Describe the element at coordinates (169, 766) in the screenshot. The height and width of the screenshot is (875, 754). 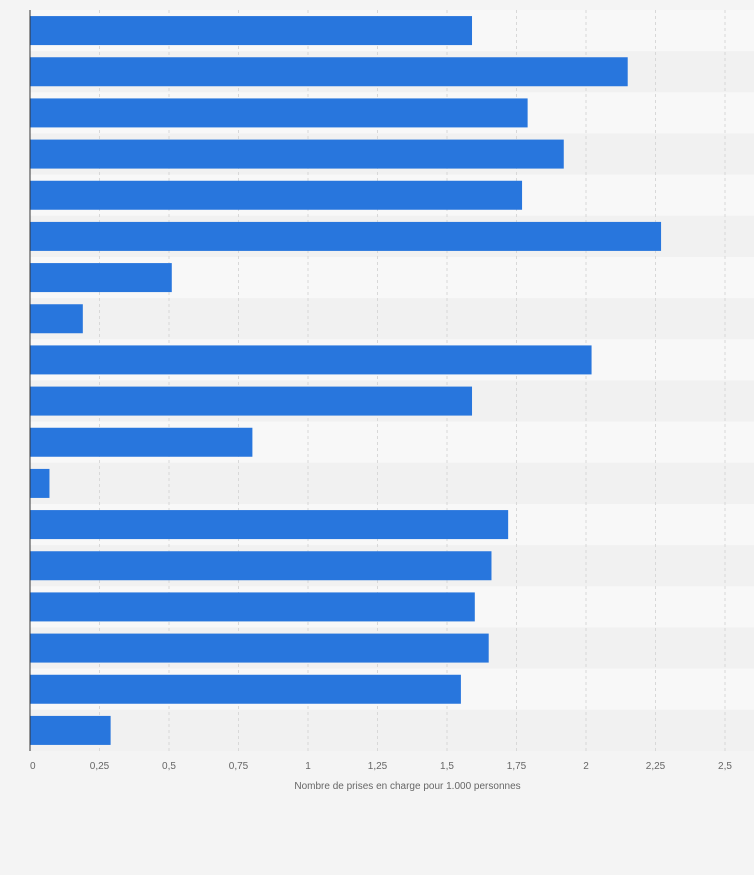
I see `x-tick-label: 0,5` at that location.